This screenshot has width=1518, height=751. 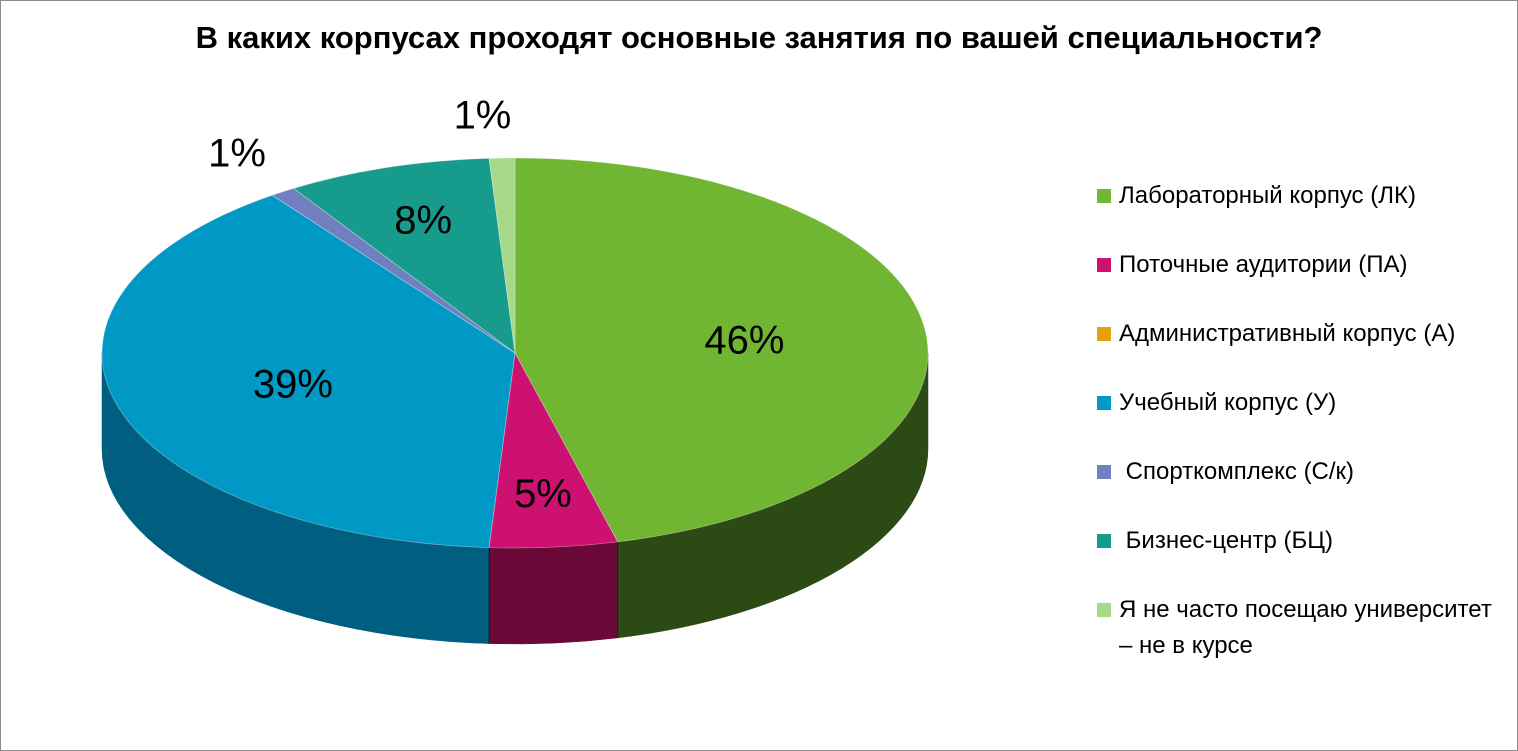 I want to click on legend-item: Учебный корпус (У), so click(x=1302, y=419).